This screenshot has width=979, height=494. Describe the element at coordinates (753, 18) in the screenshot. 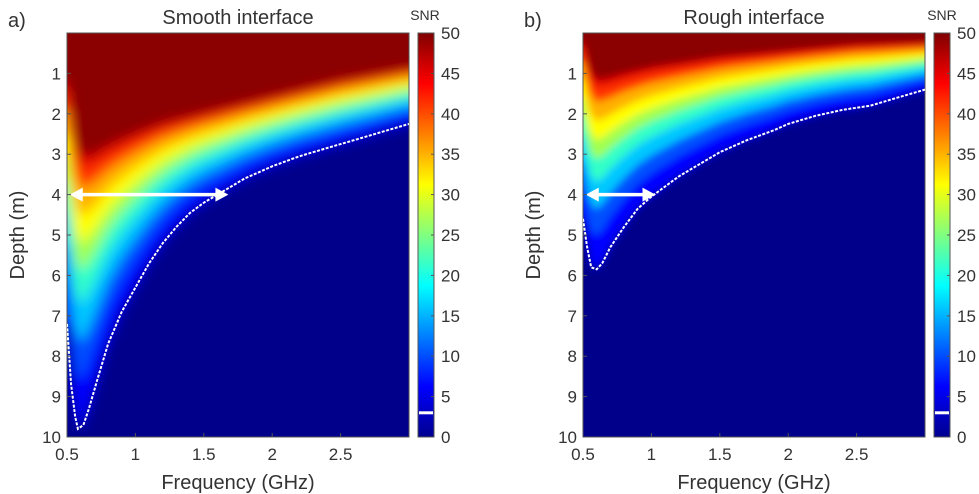

I see `plot-title: Rough interface` at that location.